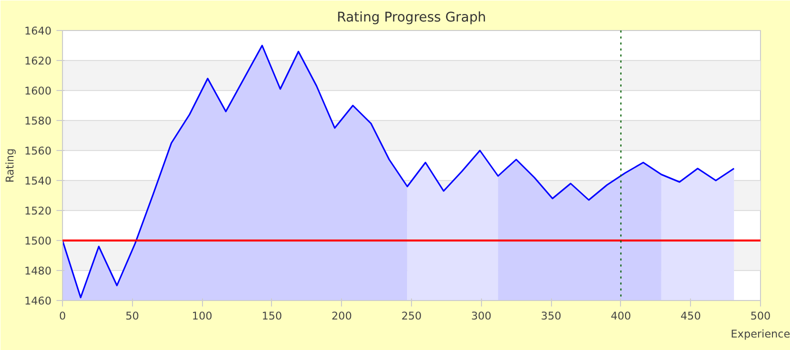  What do you see at coordinates (272, 316) in the screenshot?
I see `x-tick-label: 150` at bounding box center [272, 316].